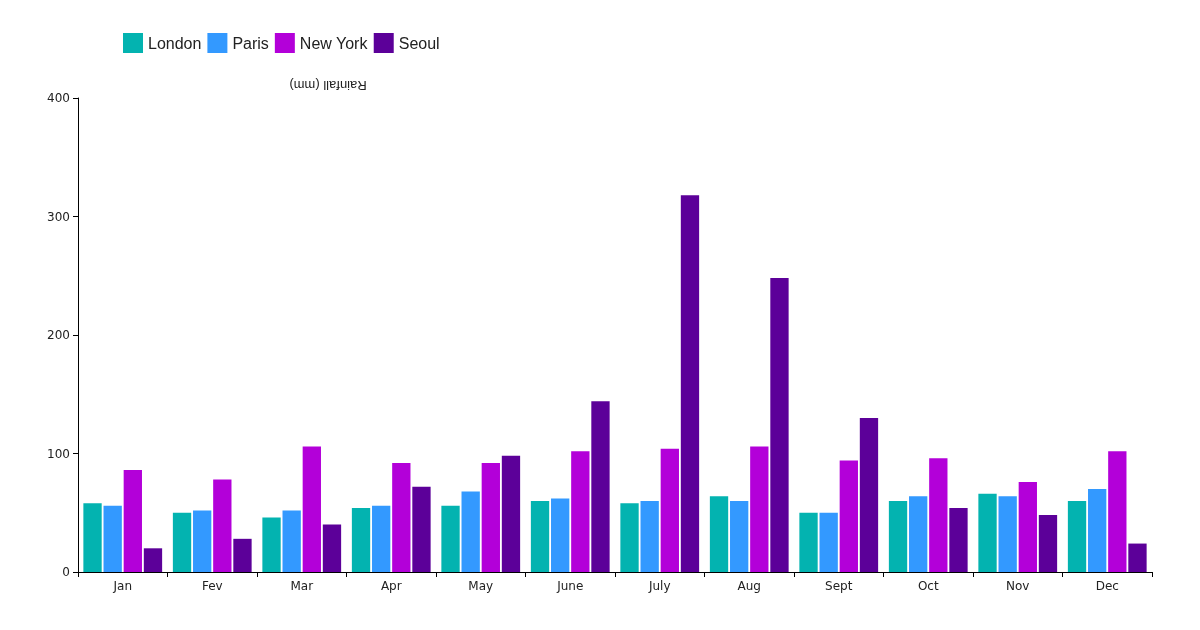 Image resolution: width=1200 pixels, height=630 pixels. What do you see at coordinates (659, 586) in the screenshot?
I see `x-tick-label: July` at bounding box center [659, 586].